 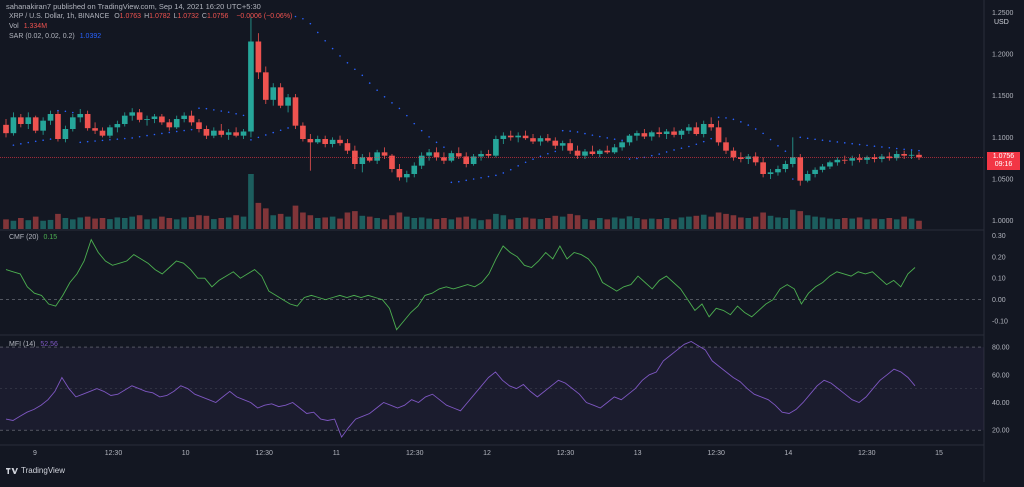 I want to click on mfi-legend: MFI (14) 52.56, so click(x=35, y=344).